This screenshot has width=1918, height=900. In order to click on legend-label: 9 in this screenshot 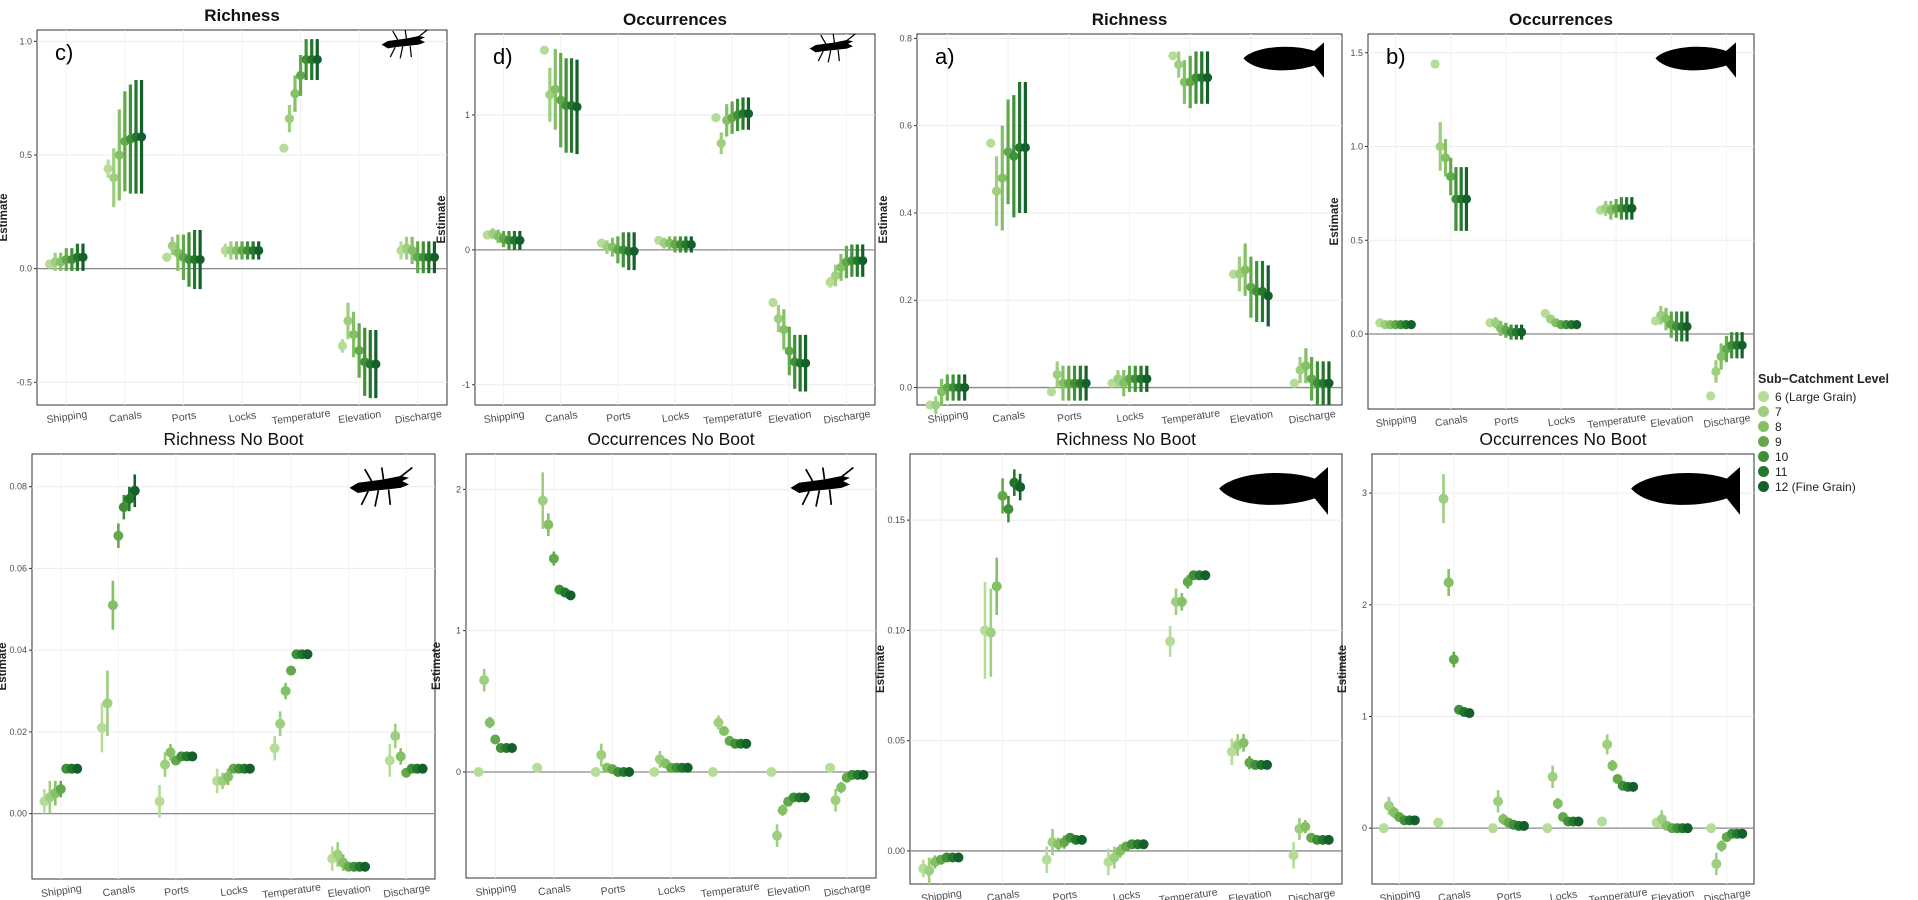, I will do `click(1778, 441)`.